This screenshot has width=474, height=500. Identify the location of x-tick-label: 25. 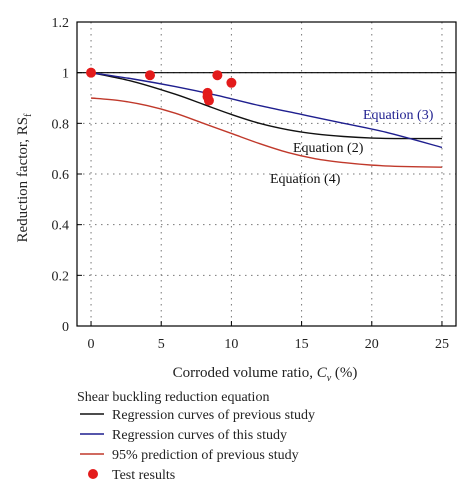
(442, 344).